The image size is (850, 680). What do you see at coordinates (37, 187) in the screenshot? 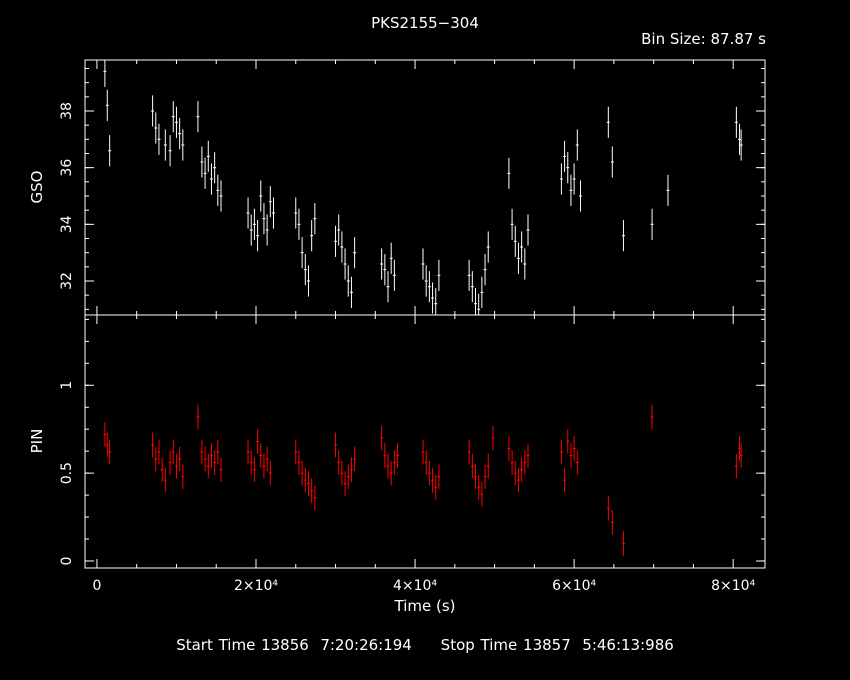
I see `gso-axis-label: GSO` at bounding box center [37, 187].